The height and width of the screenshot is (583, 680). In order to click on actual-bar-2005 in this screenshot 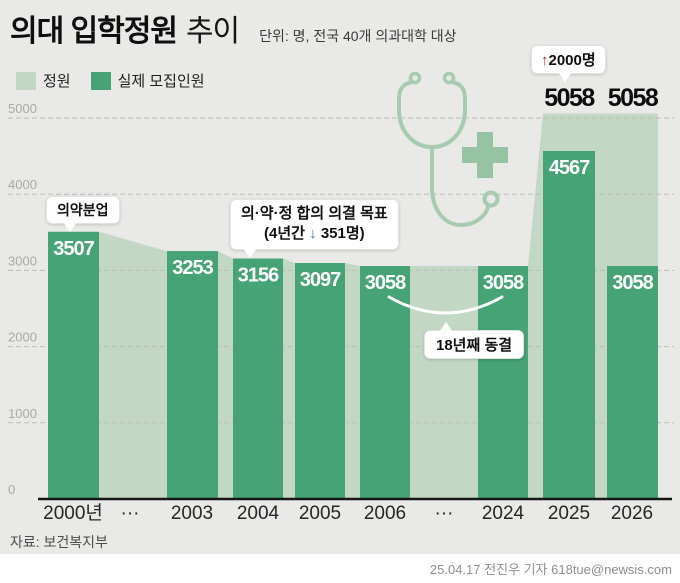, I will do `click(320, 381)`.